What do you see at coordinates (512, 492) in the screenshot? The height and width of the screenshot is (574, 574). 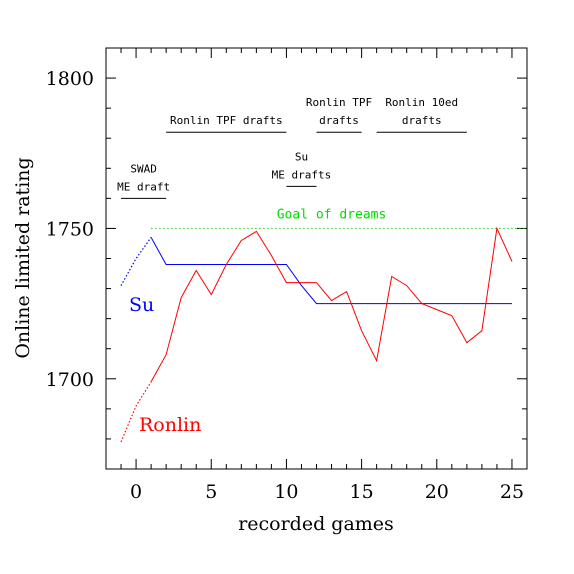 I see `x-tick-label: 25` at bounding box center [512, 492].